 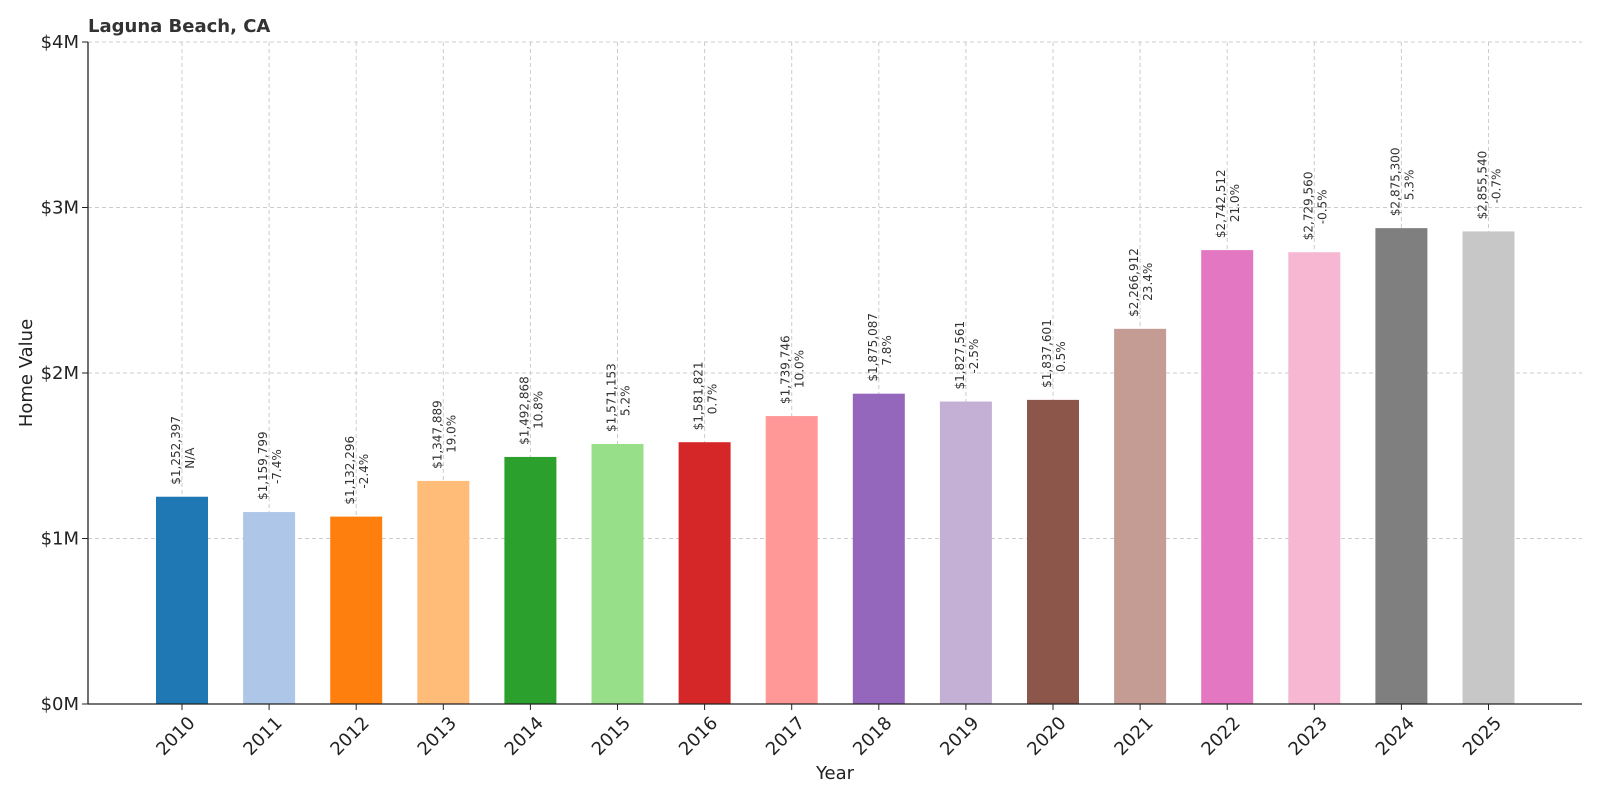 I want to click on x-axis-label: Year, so click(x=835, y=773).